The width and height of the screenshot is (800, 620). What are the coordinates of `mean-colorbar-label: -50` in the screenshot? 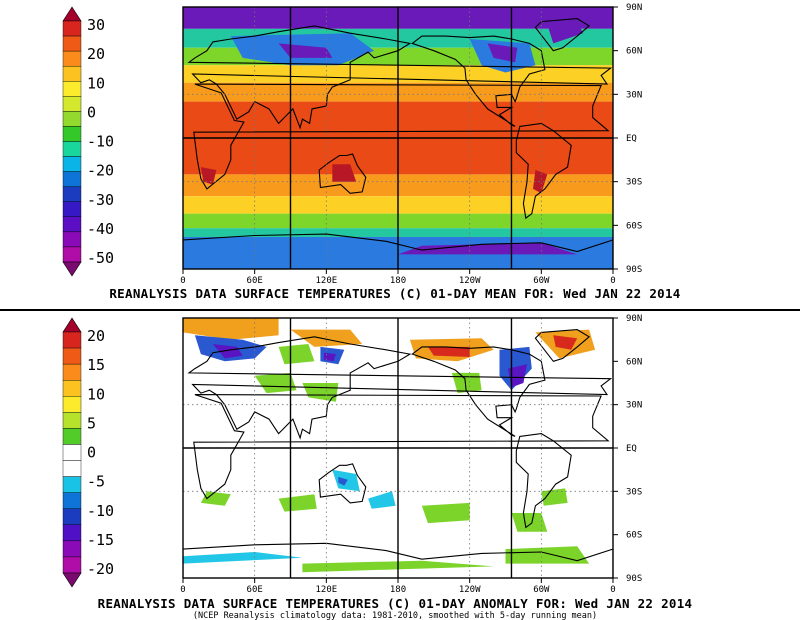 It's located at (100, 258).